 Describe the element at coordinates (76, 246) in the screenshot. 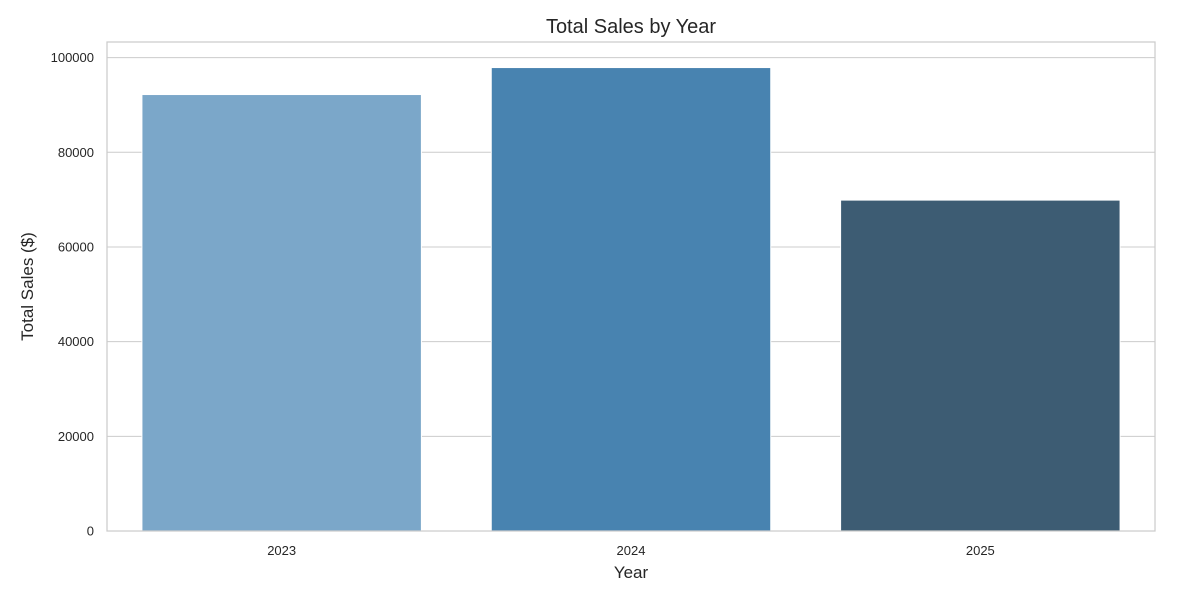

I see `y-tick-label: 60000` at that location.